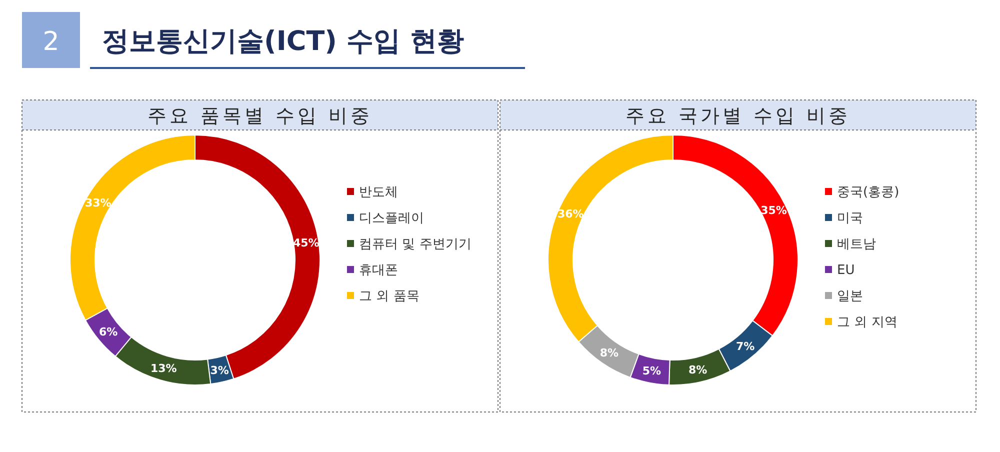 This screenshot has height=452, width=1000. What do you see at coordinates (163, 369) in the screenshot?
I see `data-label: 13%` at bounding box center [163, 369].